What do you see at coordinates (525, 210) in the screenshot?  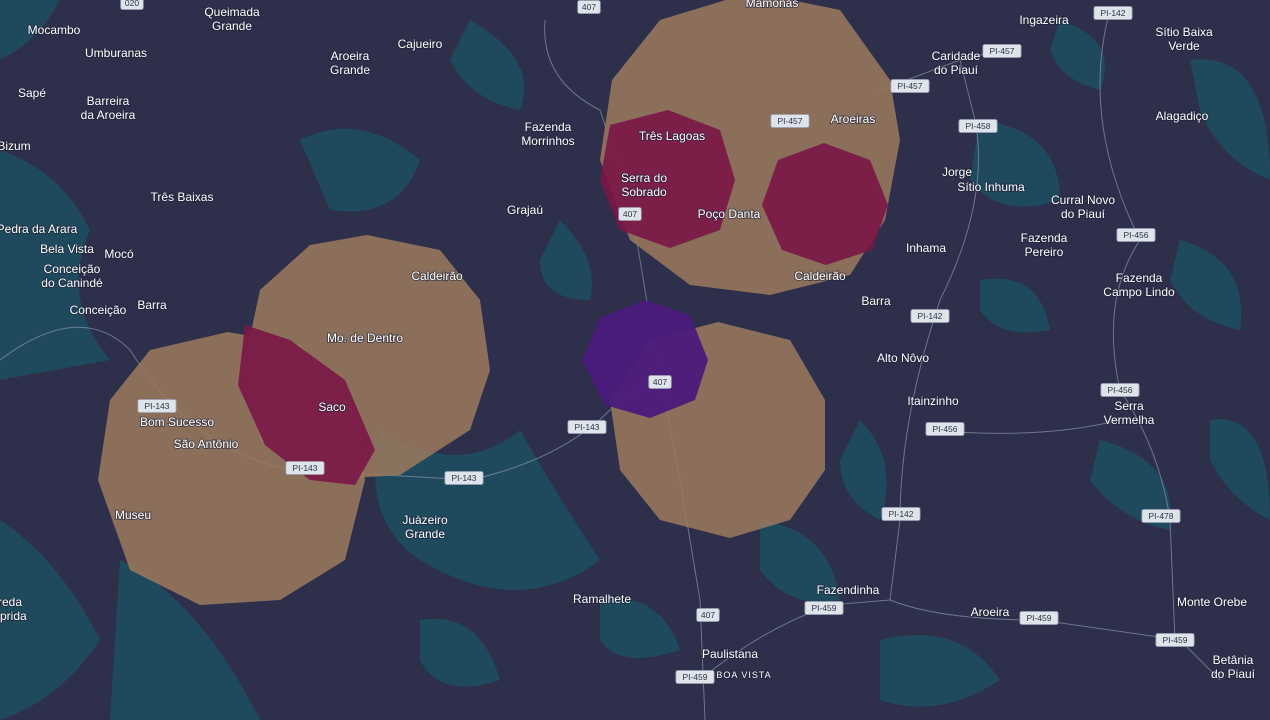 I see `place-label: Grajaú` at bounding box center [525, 210].